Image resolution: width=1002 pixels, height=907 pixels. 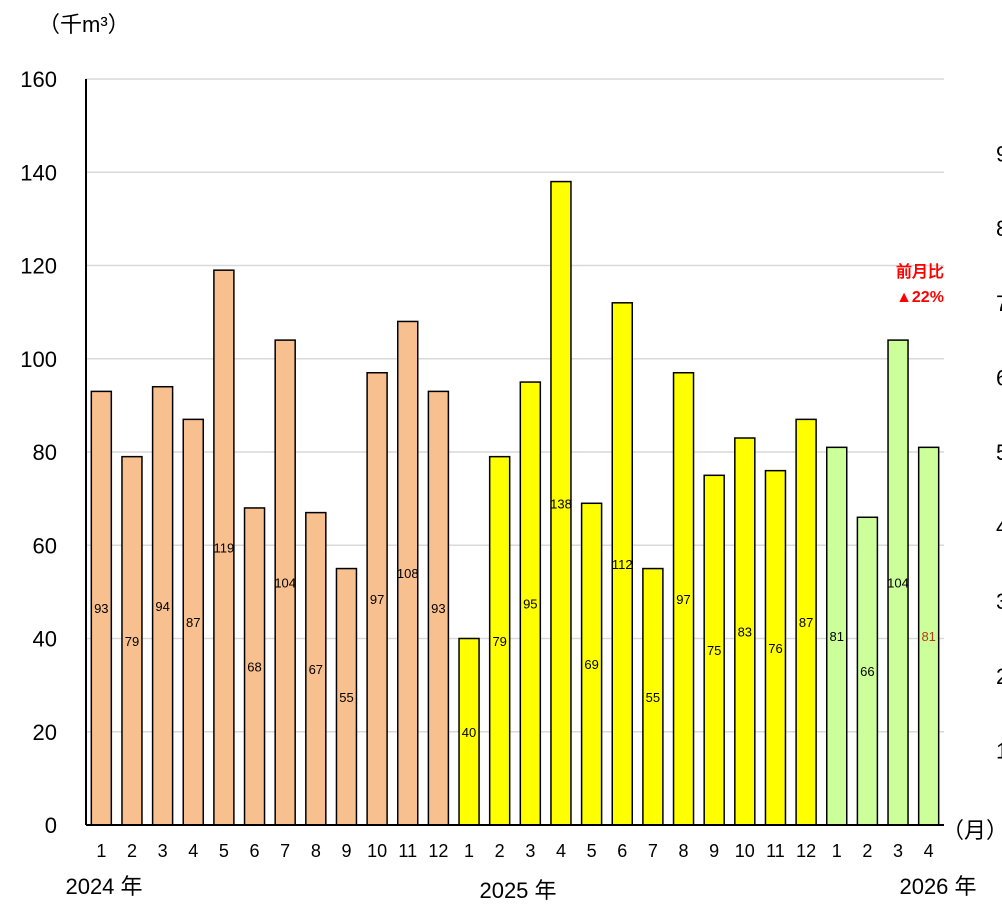 What do you see at coordinates (38, 359) in the screenshot?
I see `y-tick-label: 100` at bounding box center [38, 359].